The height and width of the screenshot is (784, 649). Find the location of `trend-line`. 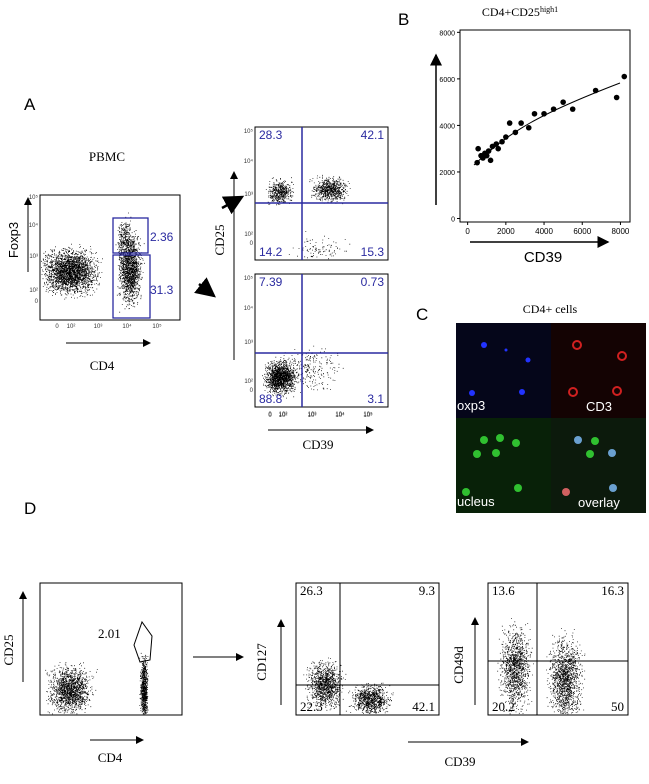

trend-line is located at coordinates (547, 124).